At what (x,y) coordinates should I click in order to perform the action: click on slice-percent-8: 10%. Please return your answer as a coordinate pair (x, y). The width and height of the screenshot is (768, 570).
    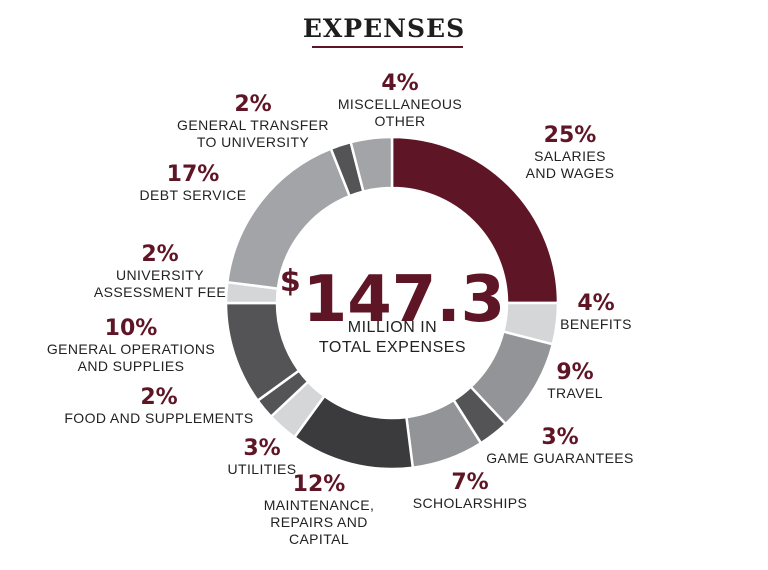
    Looking at the image, I should click on (131, 328).